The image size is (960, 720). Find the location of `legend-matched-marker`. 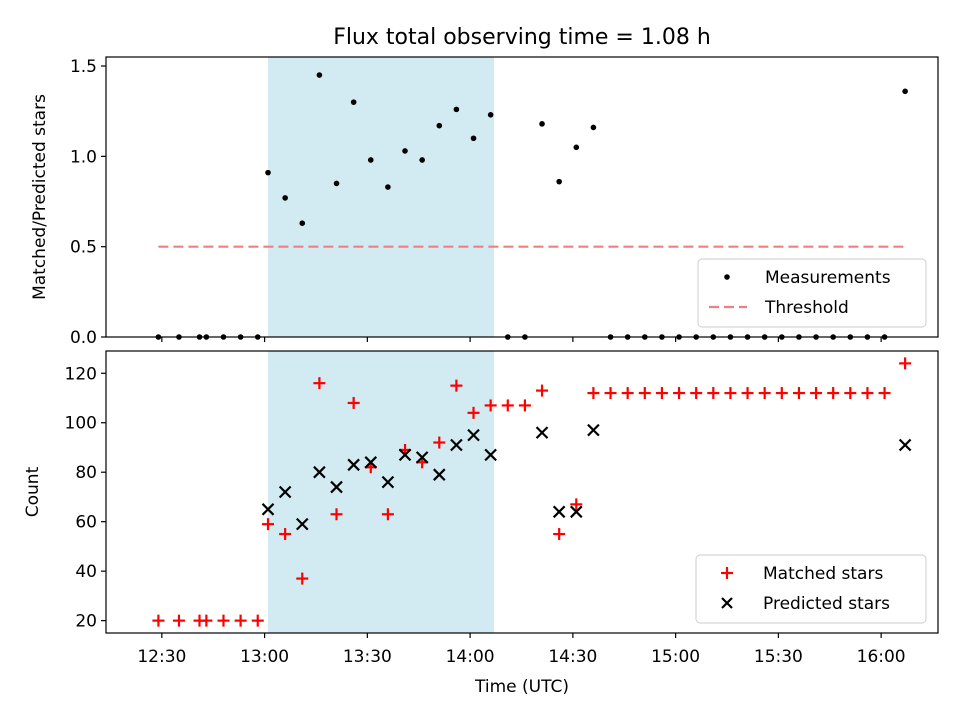

legend-matched-marker is located at coordinates (727, 573).